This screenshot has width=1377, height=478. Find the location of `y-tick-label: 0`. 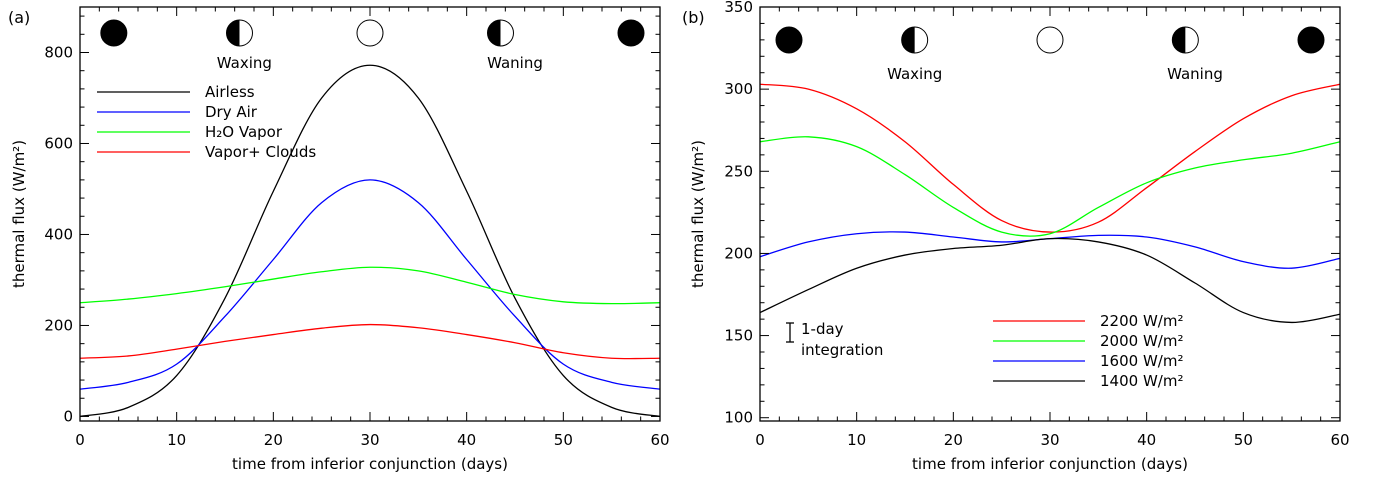

y-tick-label: 0 is located at coordinates (68, 416).